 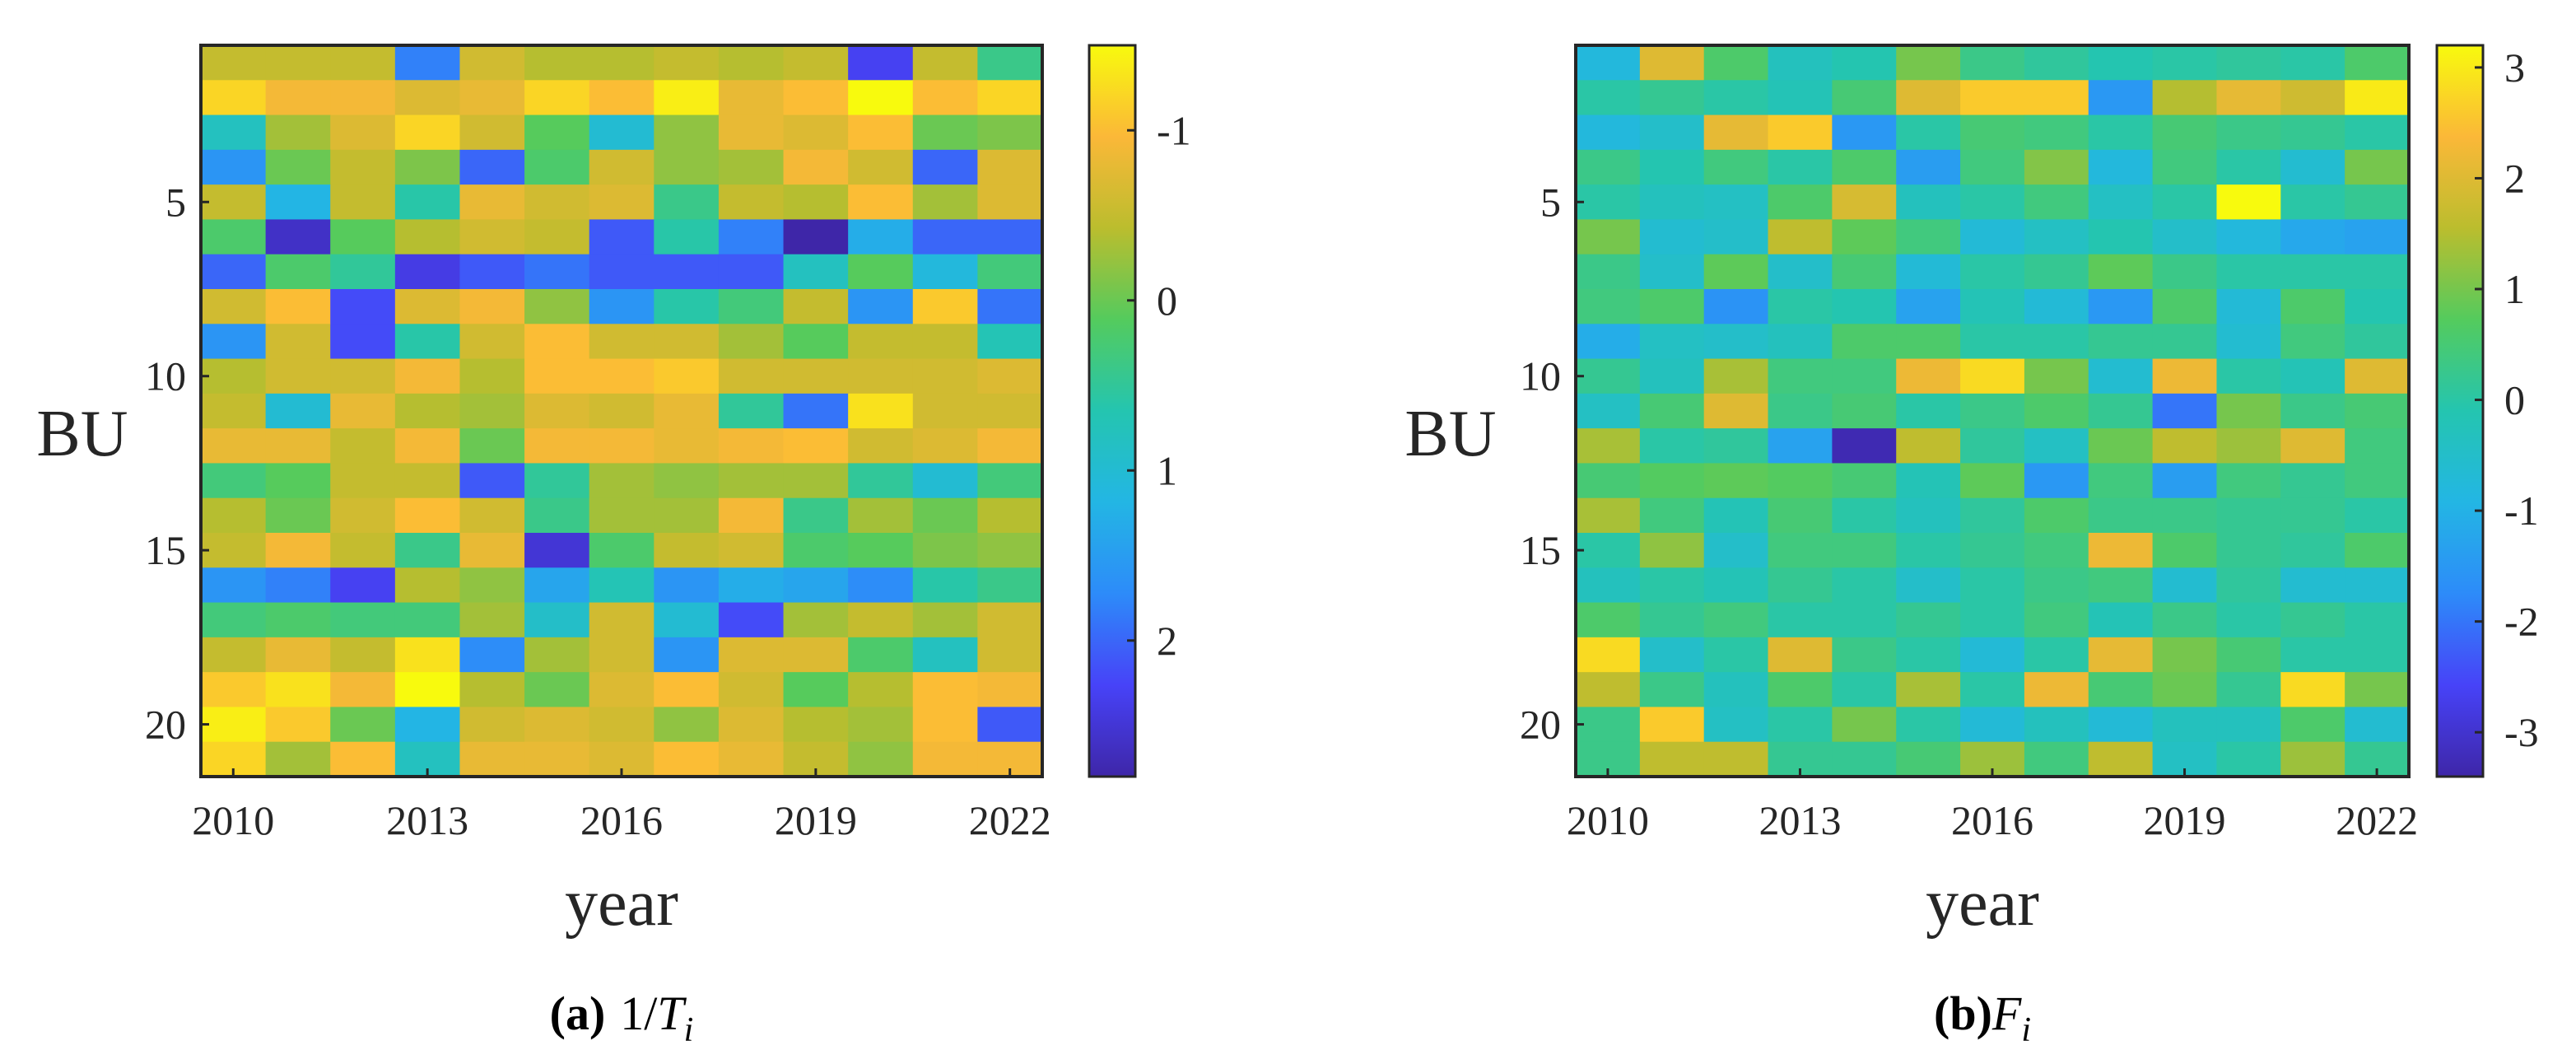 What do you see at coordinates (622, 1018) in the screenshot?
I see `panel-caption: (a) 1/Ti` at bounding box center [622, 1018].